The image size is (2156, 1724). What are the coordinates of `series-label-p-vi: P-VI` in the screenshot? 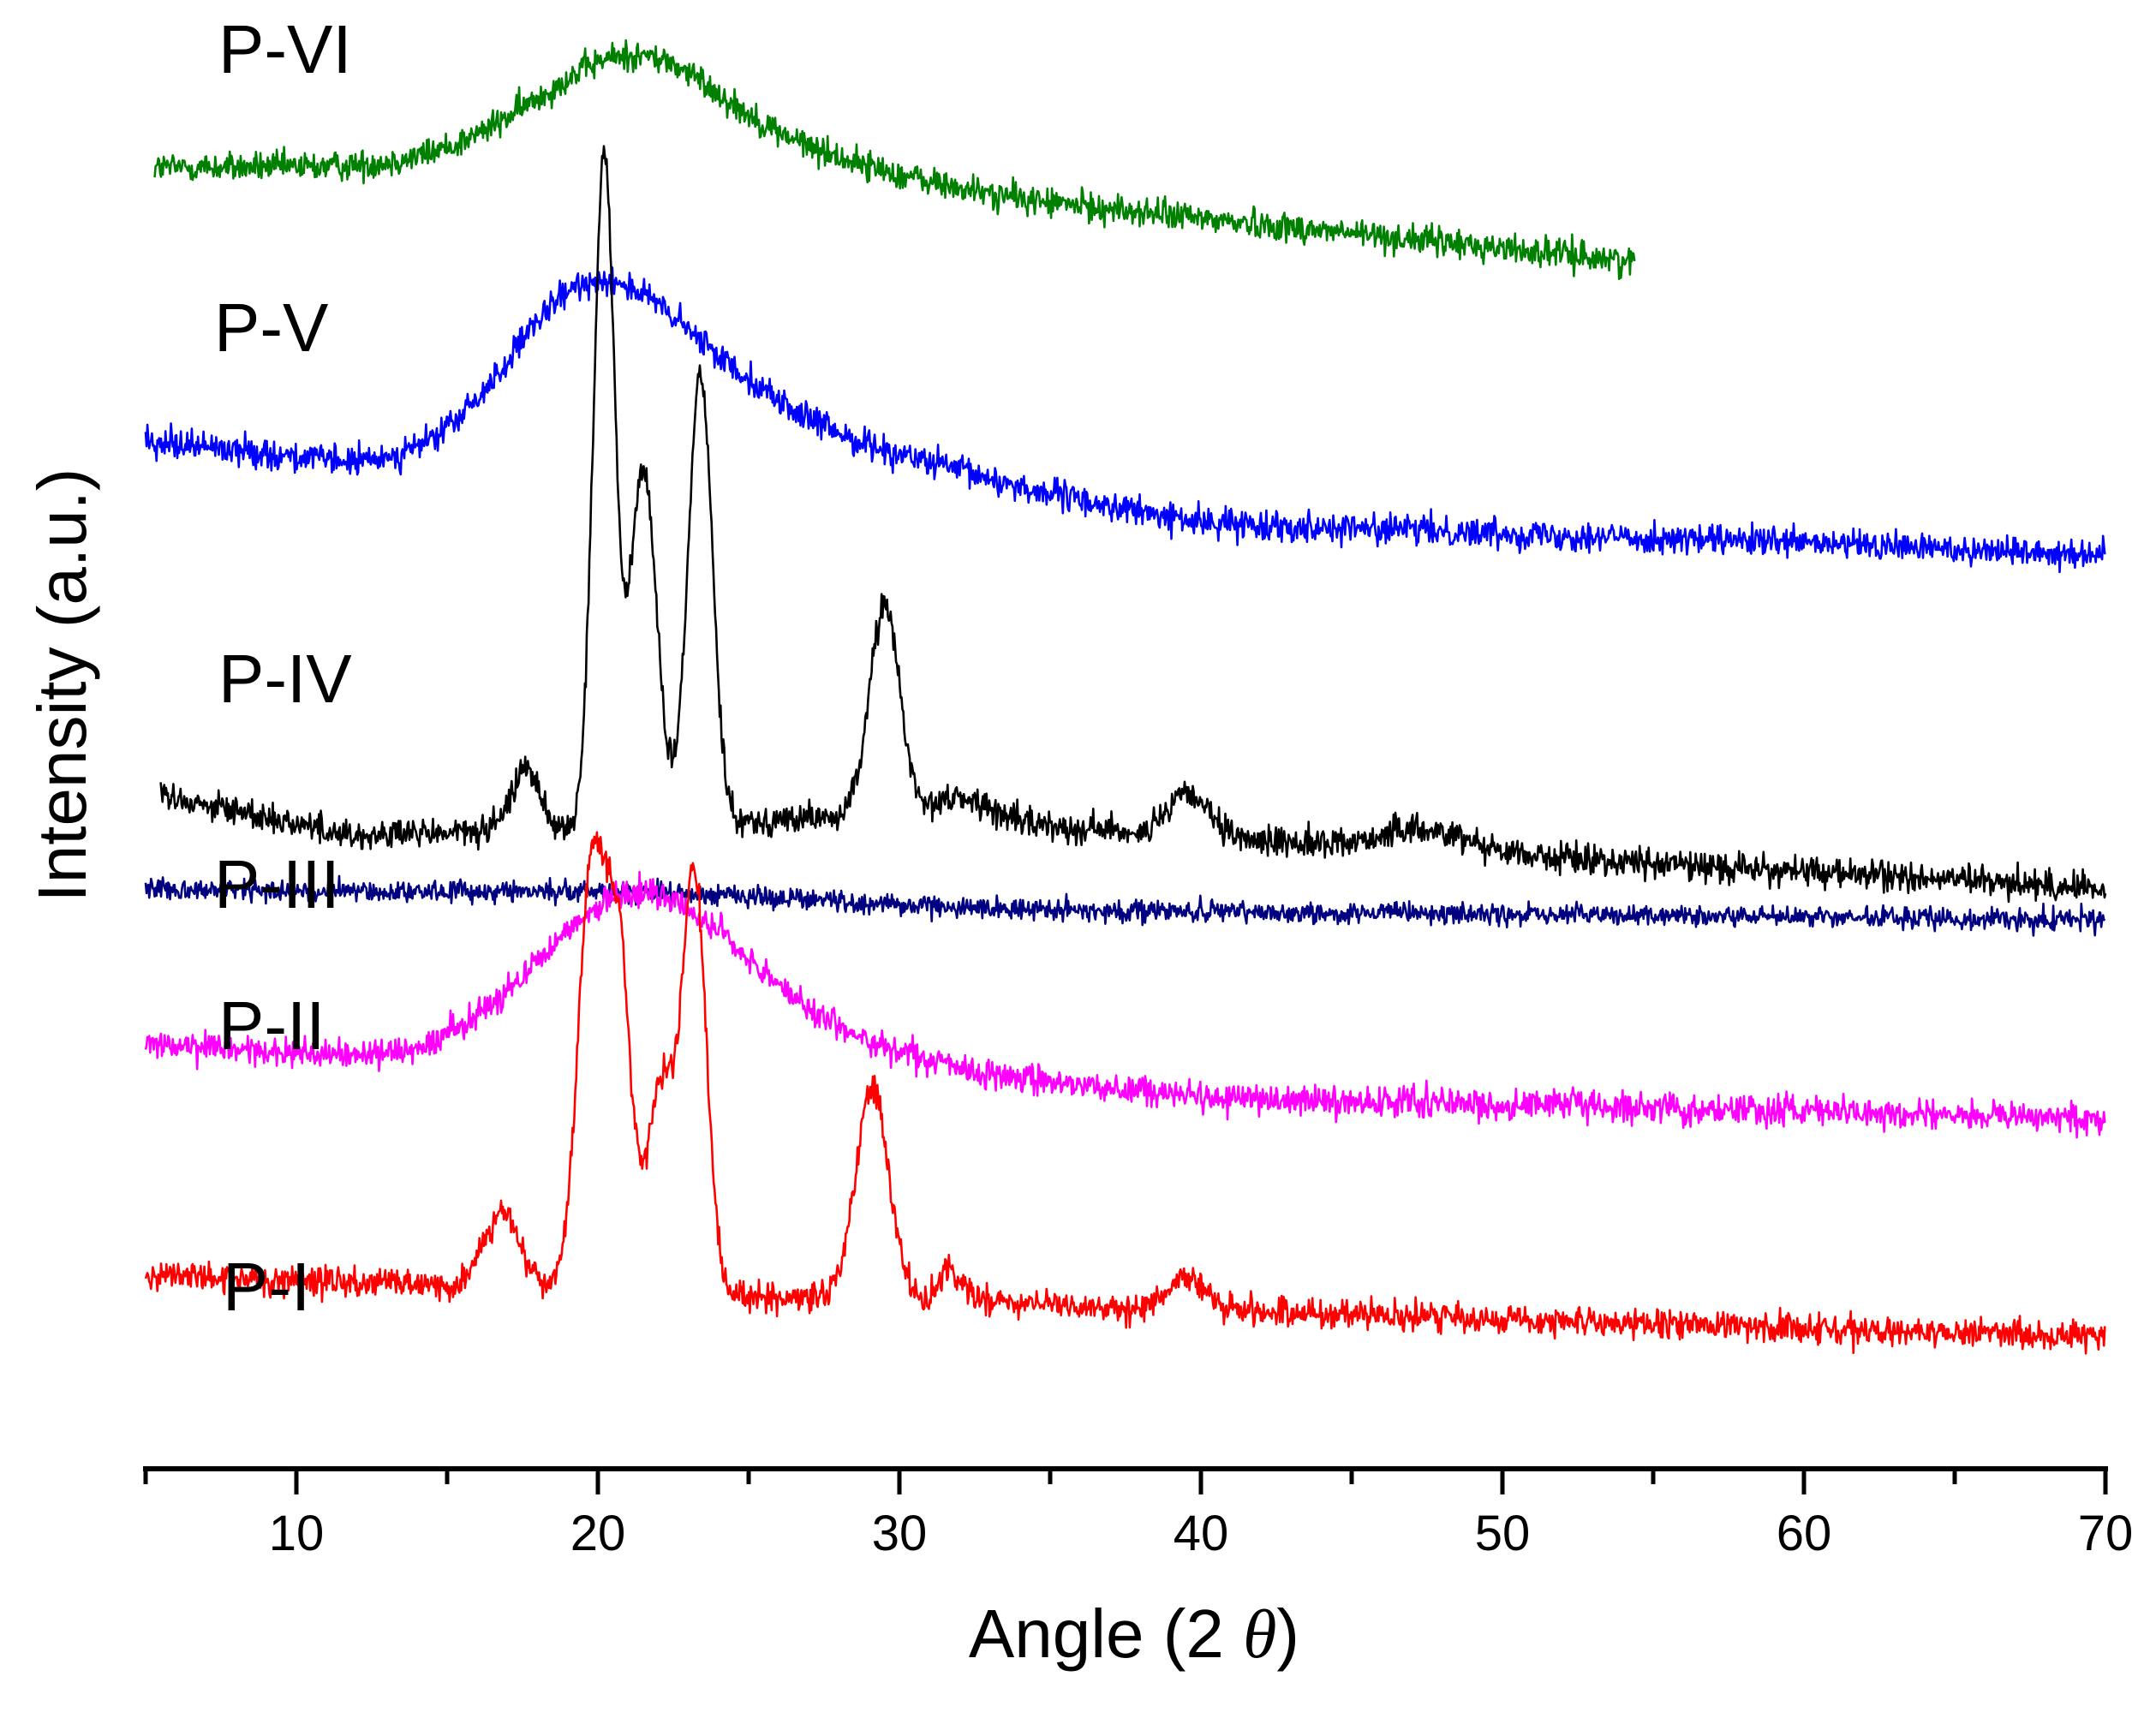 It's located at (285, 49).